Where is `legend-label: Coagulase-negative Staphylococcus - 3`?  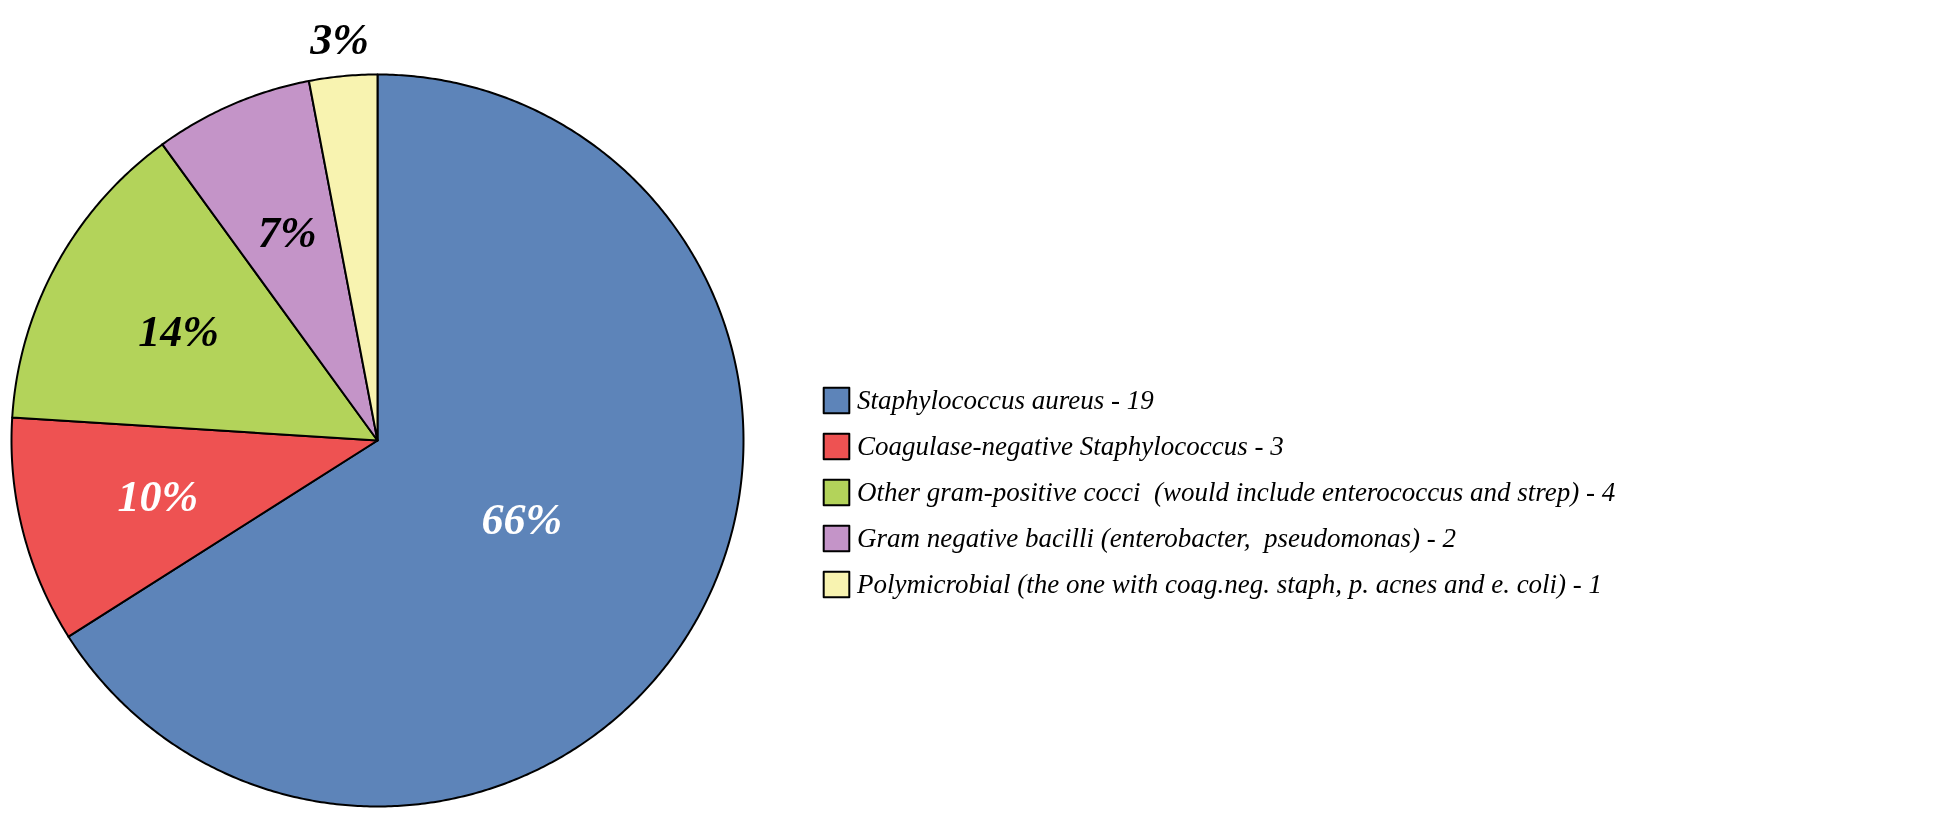 legend-label: Coagulase-negative Staphylococcus - 3 is located at coordinates (1070, 446).